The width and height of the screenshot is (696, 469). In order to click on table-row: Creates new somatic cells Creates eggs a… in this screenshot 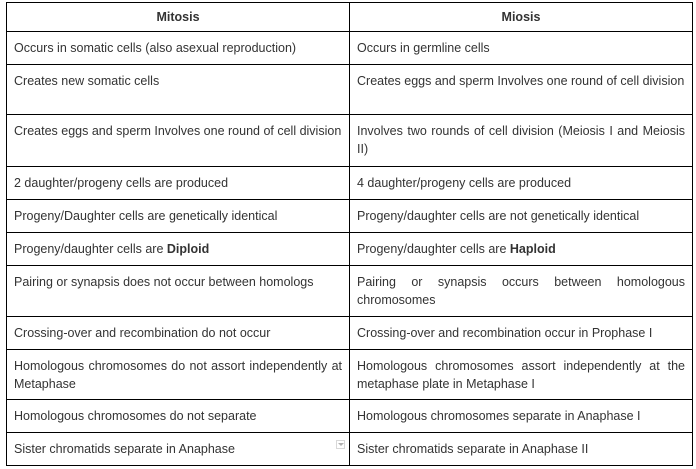, I will do `click(349, 89)`.